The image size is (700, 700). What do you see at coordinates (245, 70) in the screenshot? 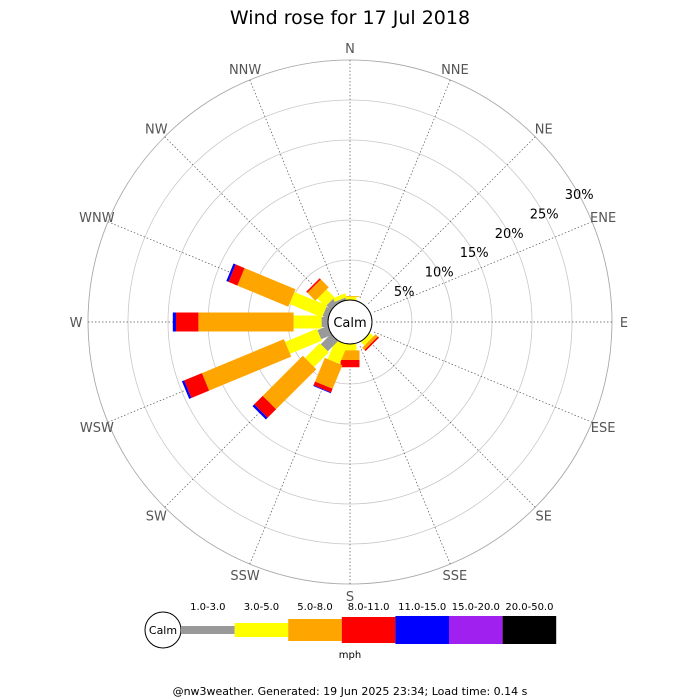
I see `direction-label-NNW: NNW` at bounding box center [245, 70].